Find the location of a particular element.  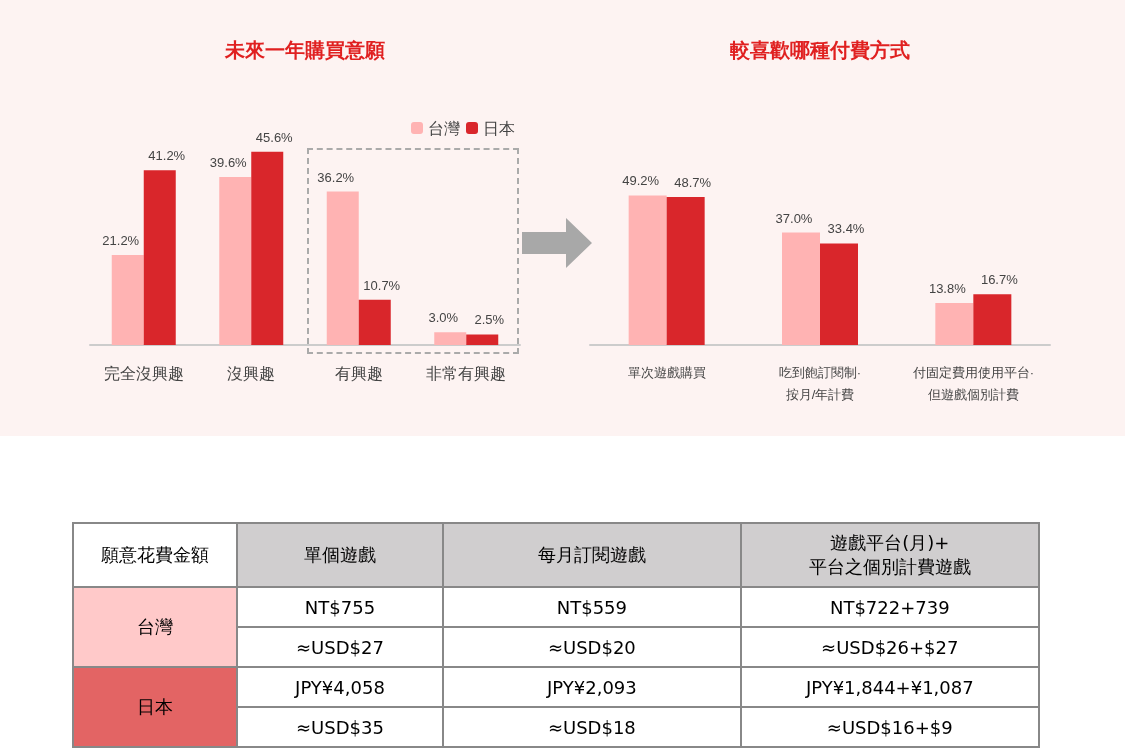

data-label: 21.2% is located at coordinates (121, 241).